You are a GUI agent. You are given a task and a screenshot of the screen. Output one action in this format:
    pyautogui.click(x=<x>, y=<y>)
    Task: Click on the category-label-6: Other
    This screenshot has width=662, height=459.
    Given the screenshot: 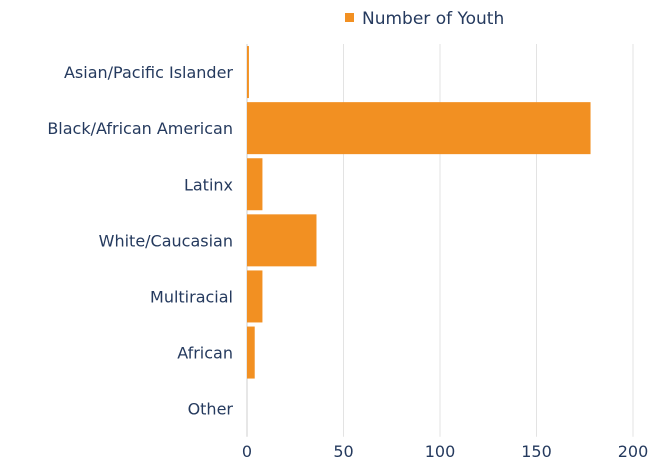 What is the action you would take?
    pyautogui.click(x=211, y=409)
    